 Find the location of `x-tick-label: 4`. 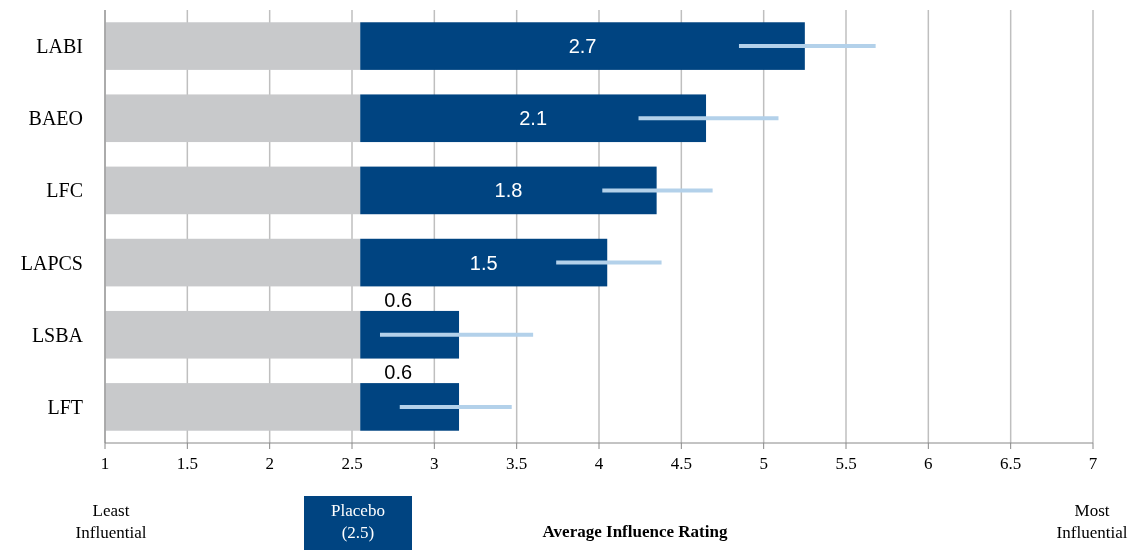

x-tick-label: 4 is located at coordinates (599, 463).